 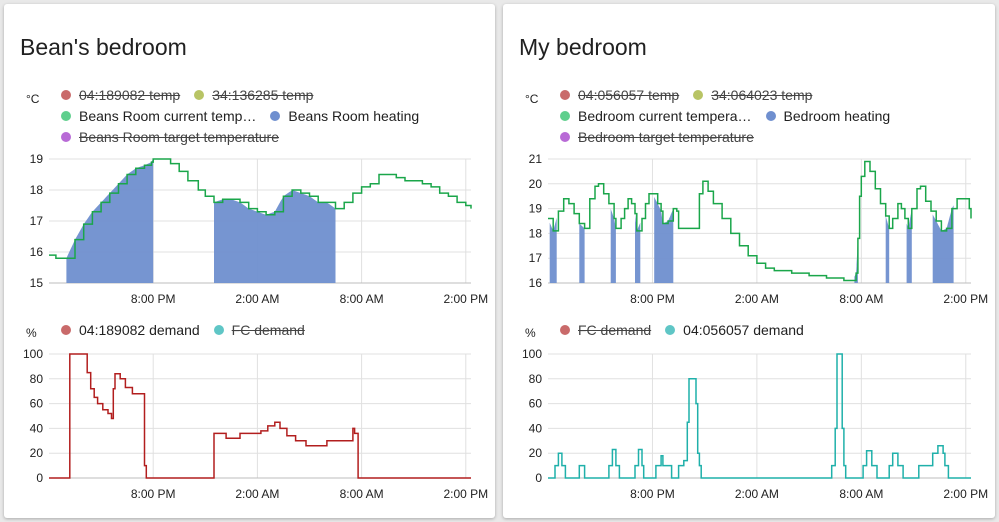 I want to click on legend-label: Beans Room heating, so click(x=354, y=115).